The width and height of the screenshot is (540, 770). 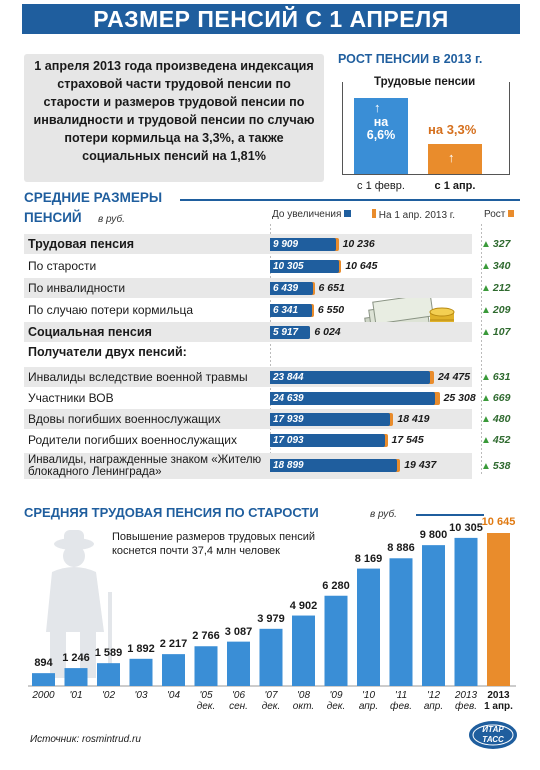 What do you see at coordinates (271, 618) in the screenshot?
I see `pension-value-label: 3 979` at bounding box center [271, 618].